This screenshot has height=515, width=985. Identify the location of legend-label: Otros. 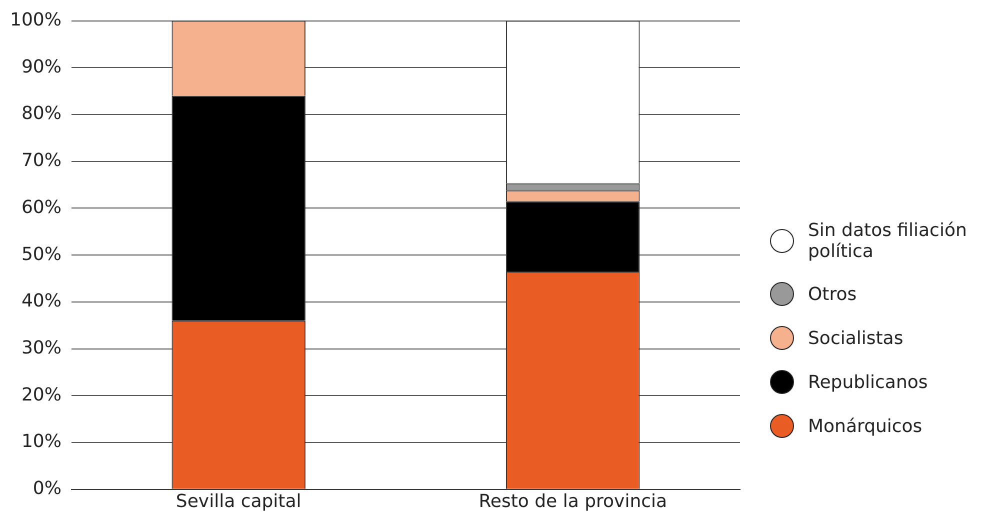
(832, 294).